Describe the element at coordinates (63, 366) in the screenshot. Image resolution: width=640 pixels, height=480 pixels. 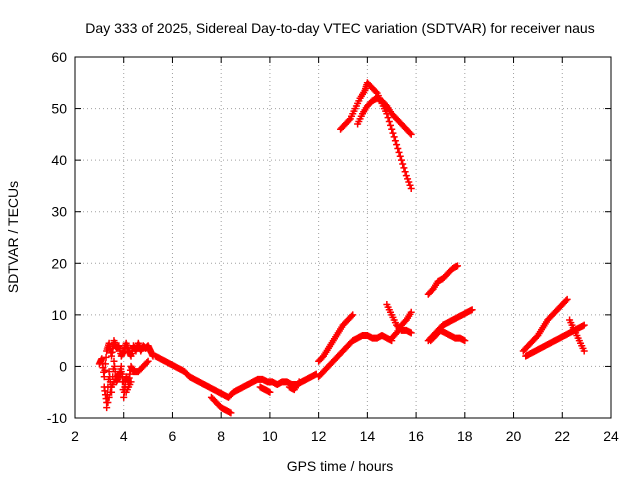
I see `y-tick-label: 0` at that location.